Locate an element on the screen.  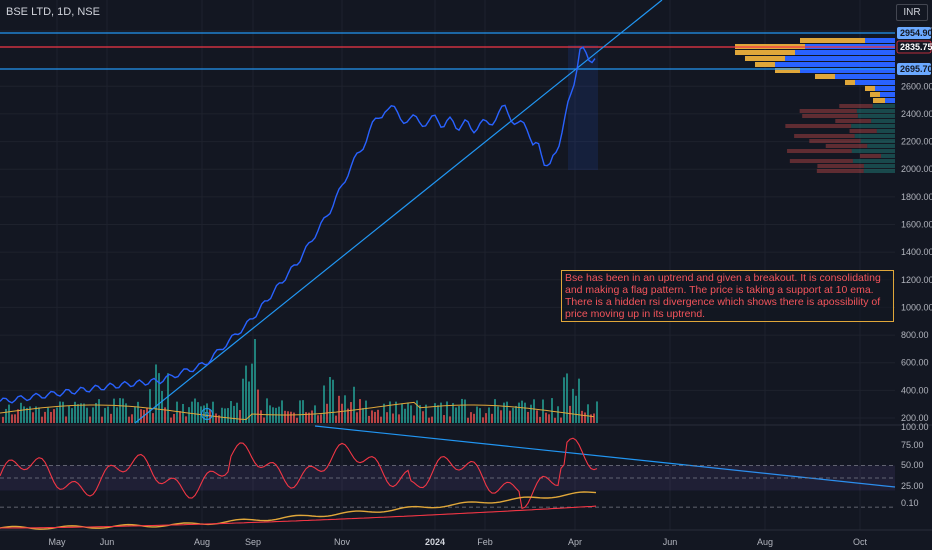
price-tick-label: 2200.00 is located at coordinates (916, 142).